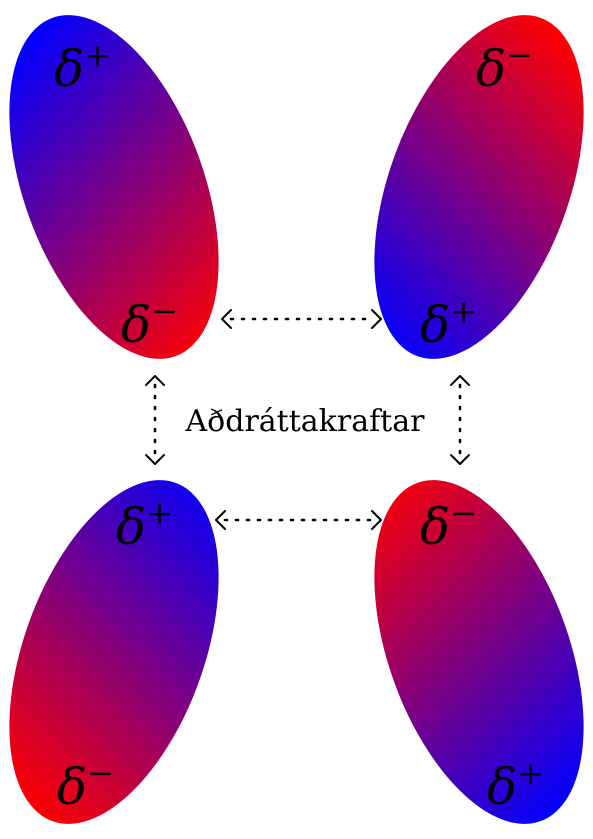 Image resolution: width=593 pixels, height=839 pixels. Describe the element at coordinates (460, 380) in the screenshot. I see `arrow-right-vertical-top-head` at that location.